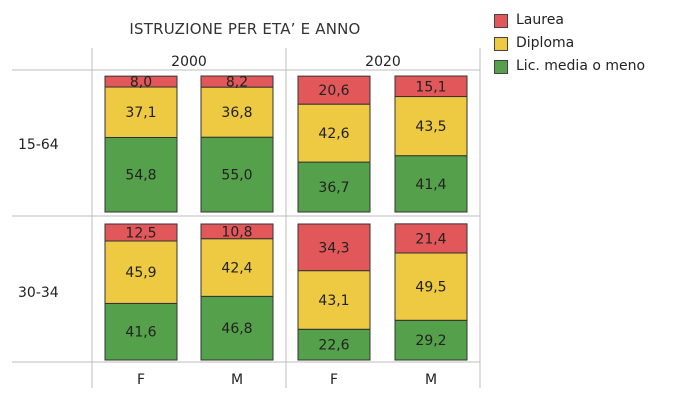 This screenshot has height=400, width=700. I want to click on bar-segment-laurea-30-34-2000-f, so click(141, 232).